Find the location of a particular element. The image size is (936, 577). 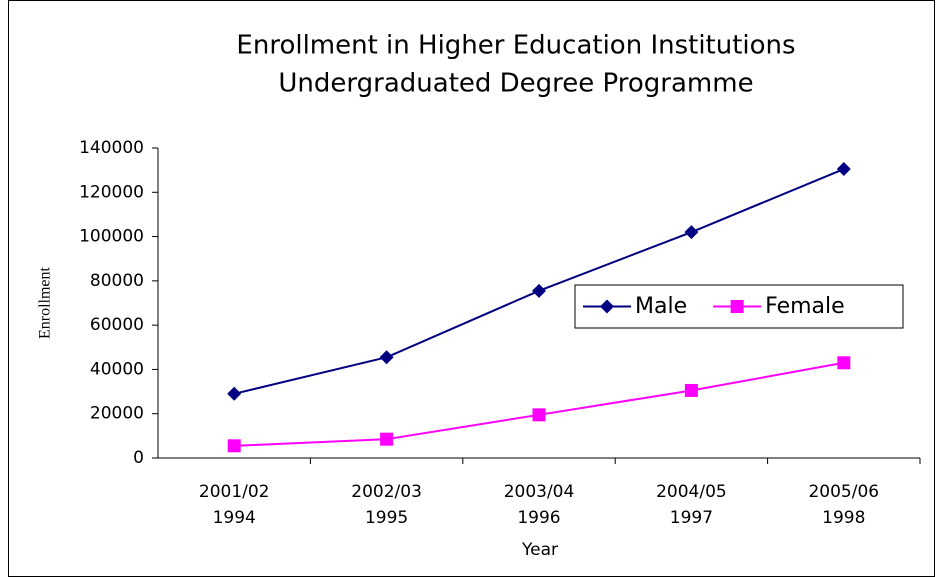

x-tick-label: 2005/06 is located at coordinates (843, 492).